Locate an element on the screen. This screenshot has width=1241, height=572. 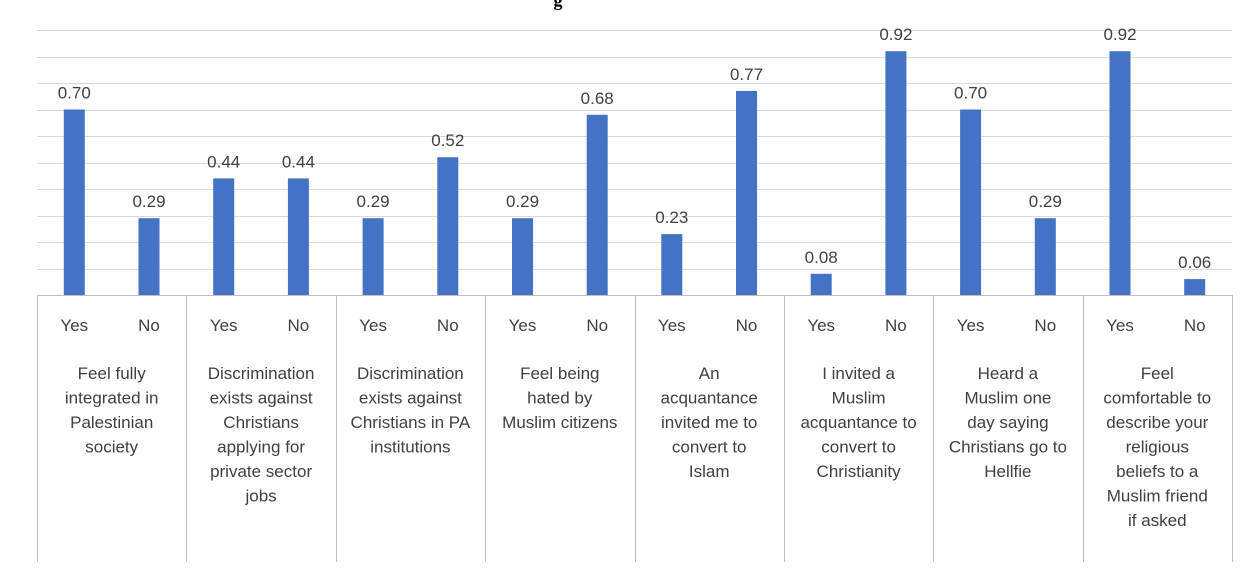
category-label-line: Muslim one is located at coordinates (1007, 398).